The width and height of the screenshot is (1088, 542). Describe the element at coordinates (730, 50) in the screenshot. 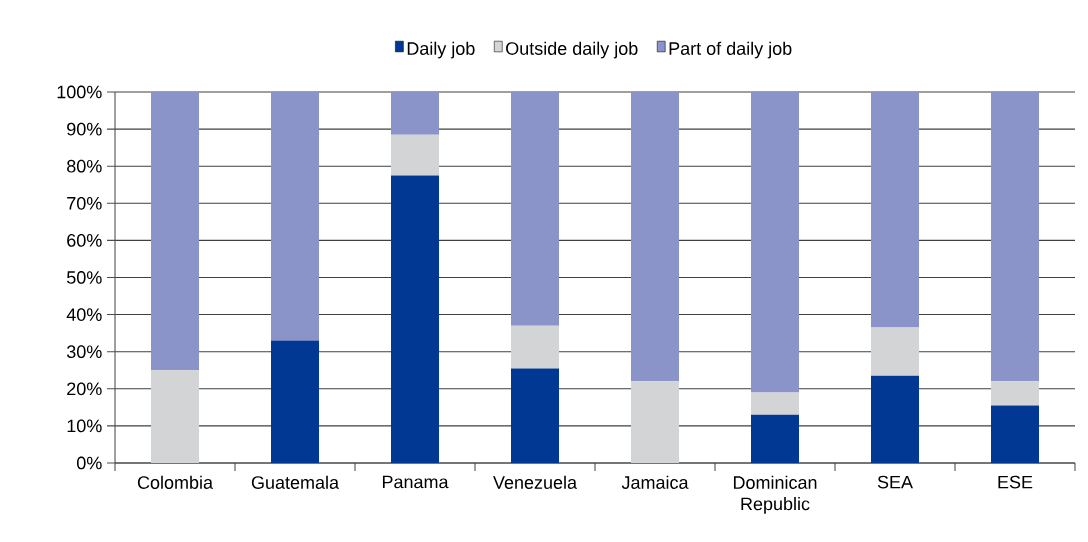

I see `legend-label: Part of daily job` at that location.